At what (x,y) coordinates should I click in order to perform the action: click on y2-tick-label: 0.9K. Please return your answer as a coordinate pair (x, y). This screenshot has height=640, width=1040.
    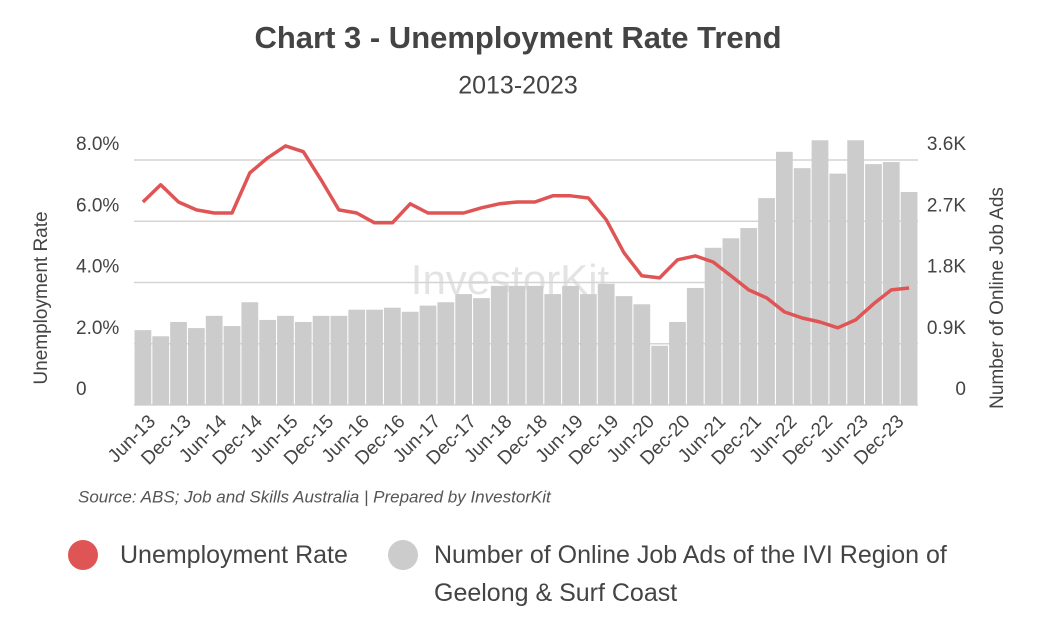
    Looking at the image, I should click on (946, 328).